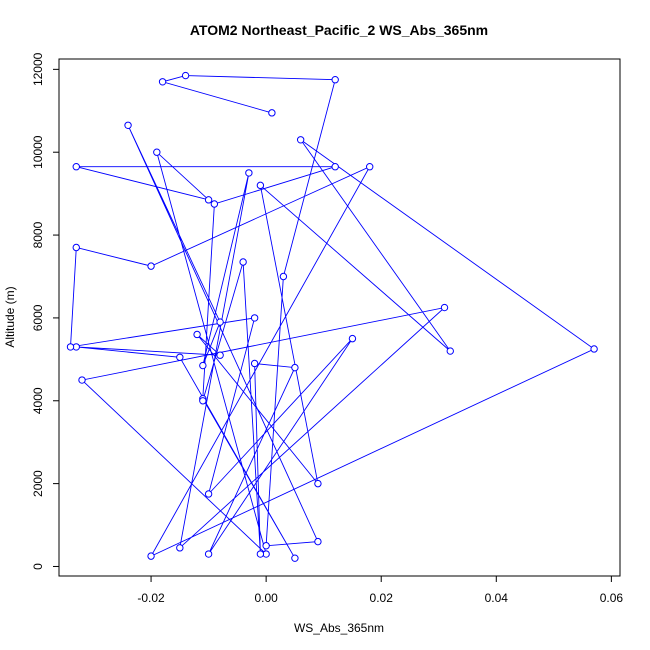  What do you see at coordinates (38, 400) in the screenshot?
I see `y-tick-label: 4000` at bounding box center [38, 400].